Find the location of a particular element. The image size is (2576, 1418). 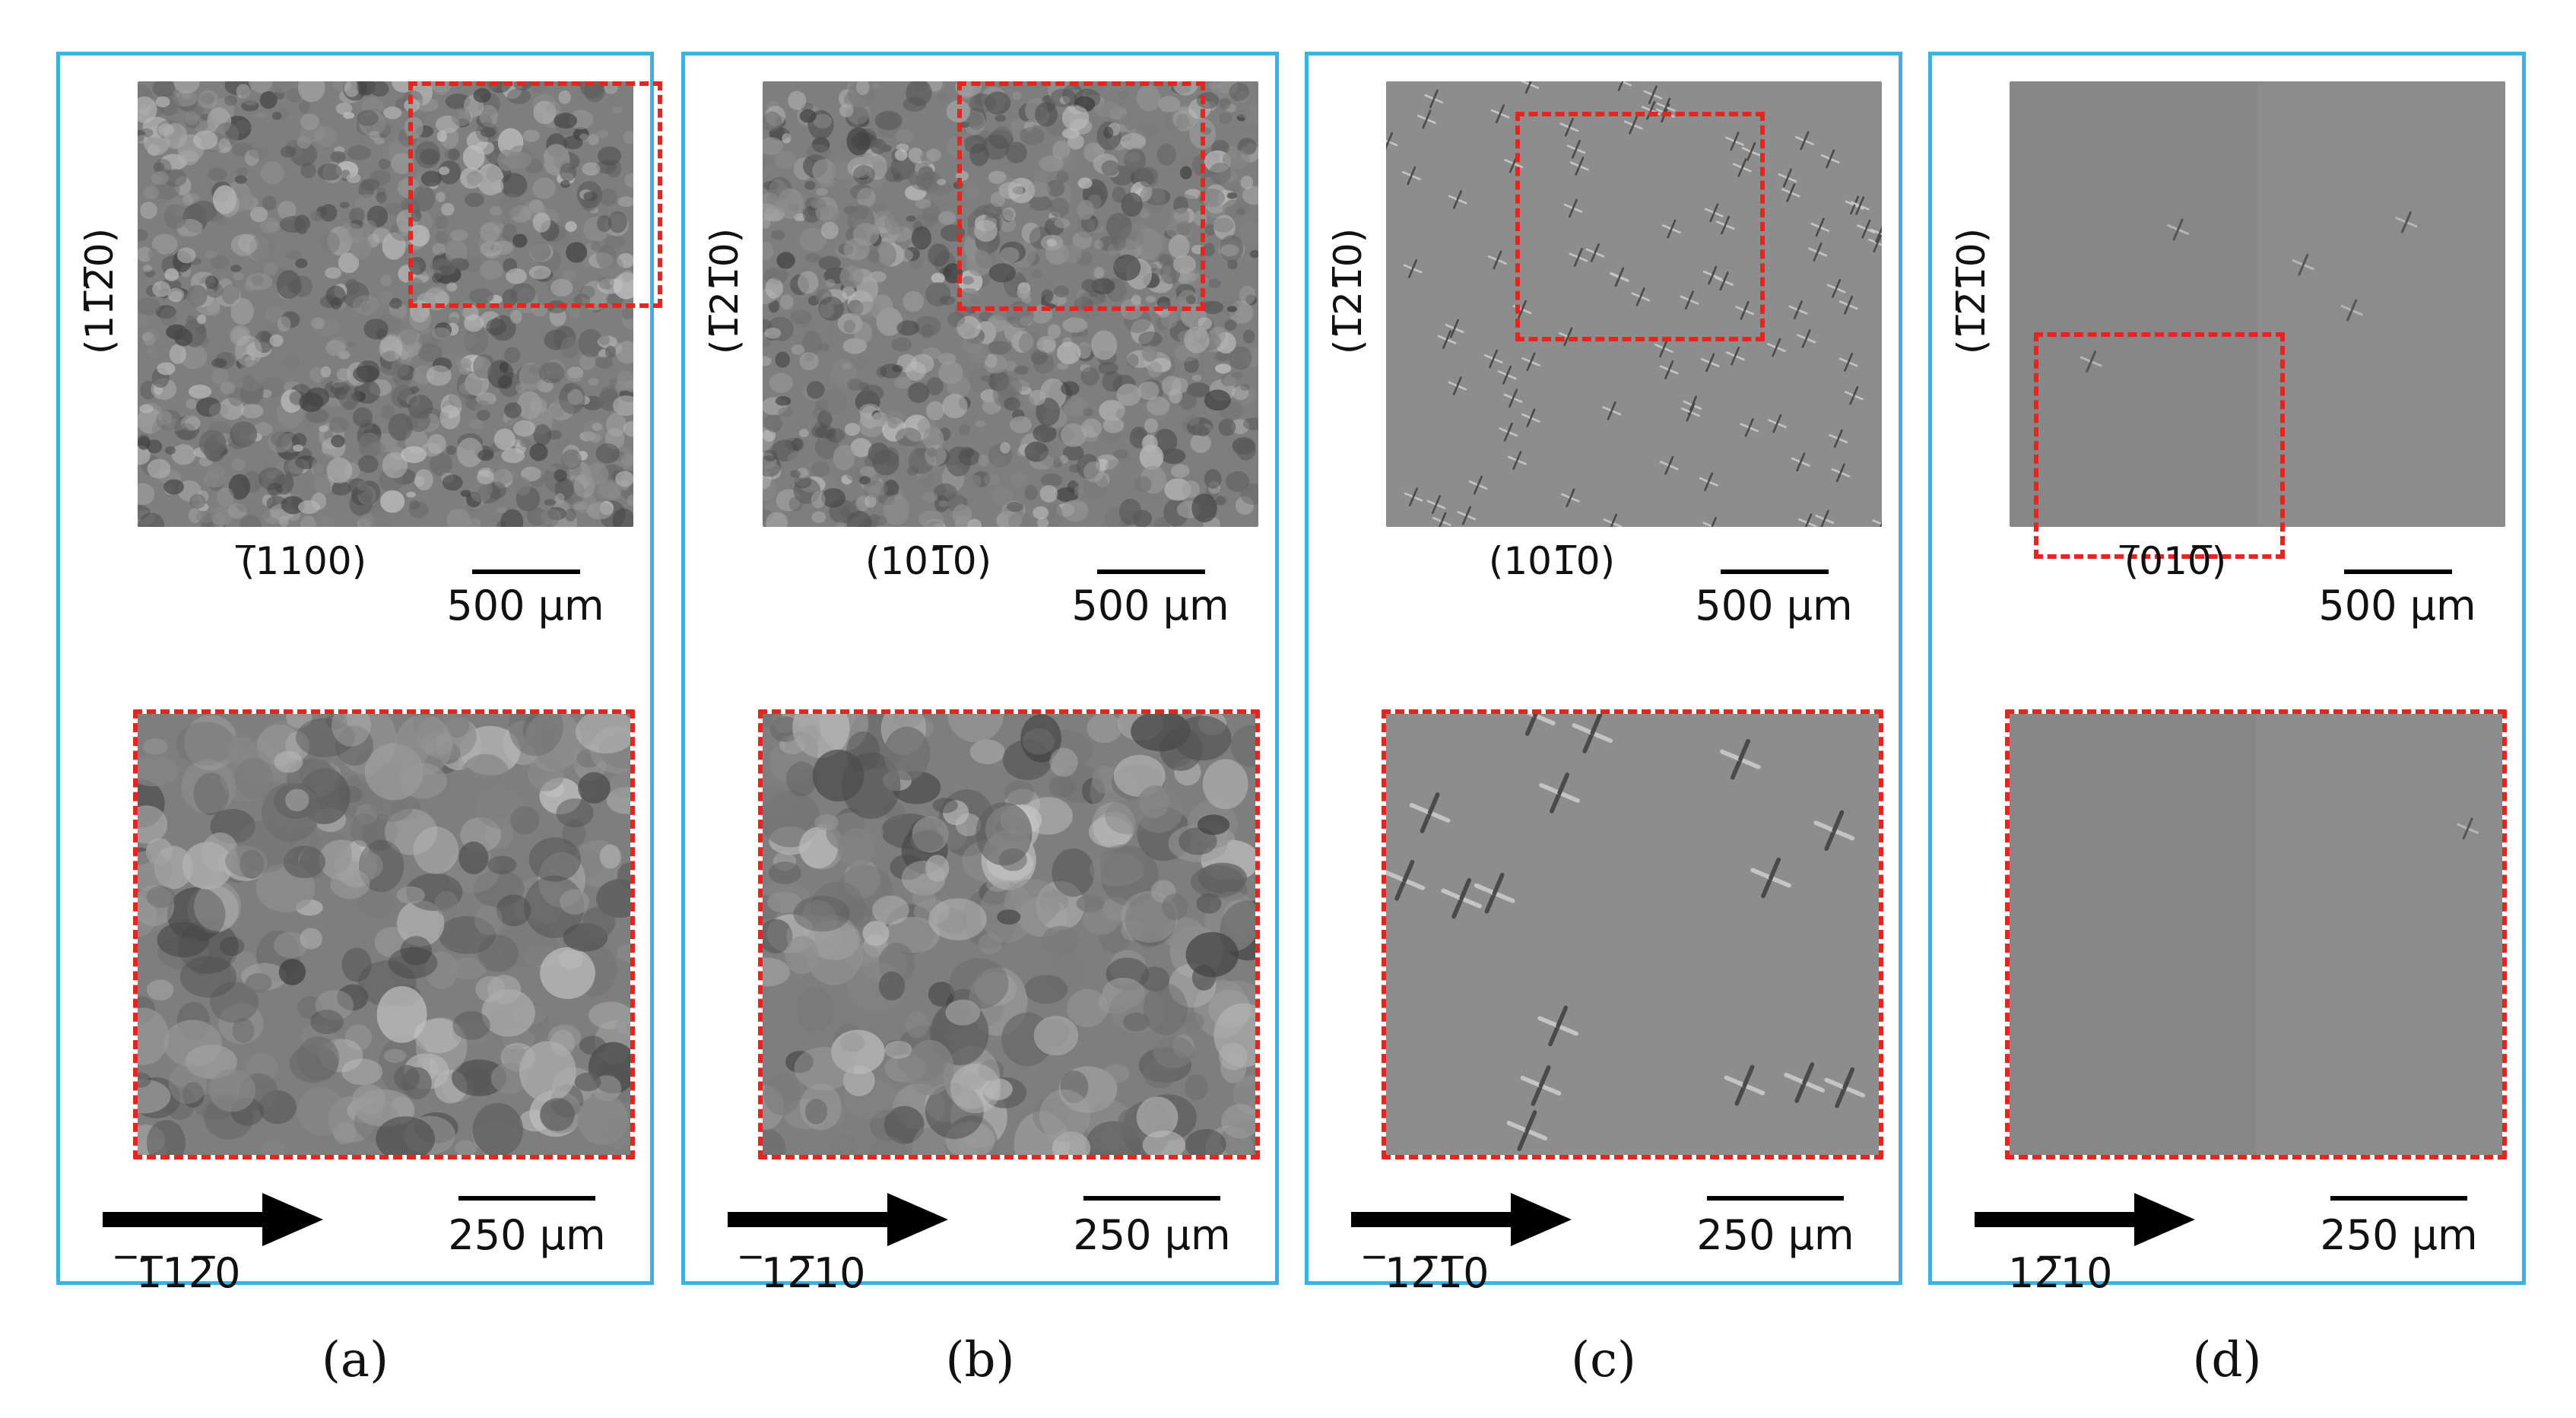

panel-caption: (a) is located at coordinates (355, 1360).